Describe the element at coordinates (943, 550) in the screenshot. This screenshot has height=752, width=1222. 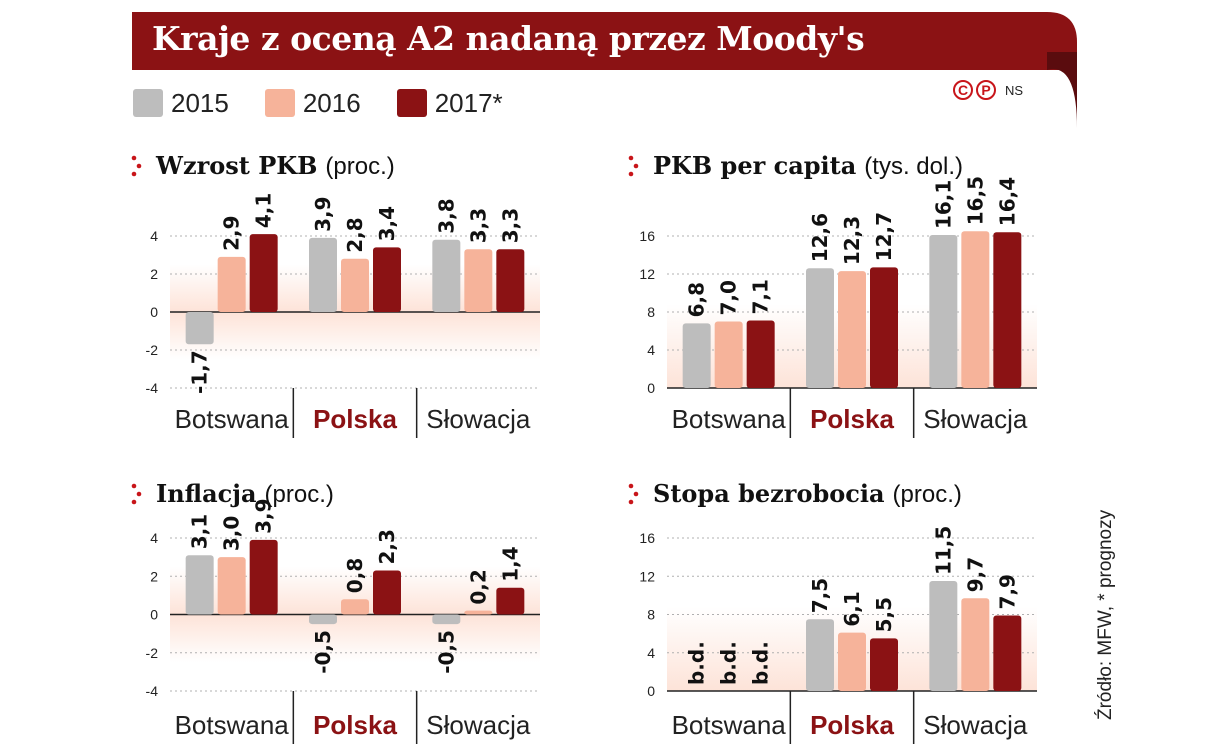
I see `value-label: 11,5` at that location.